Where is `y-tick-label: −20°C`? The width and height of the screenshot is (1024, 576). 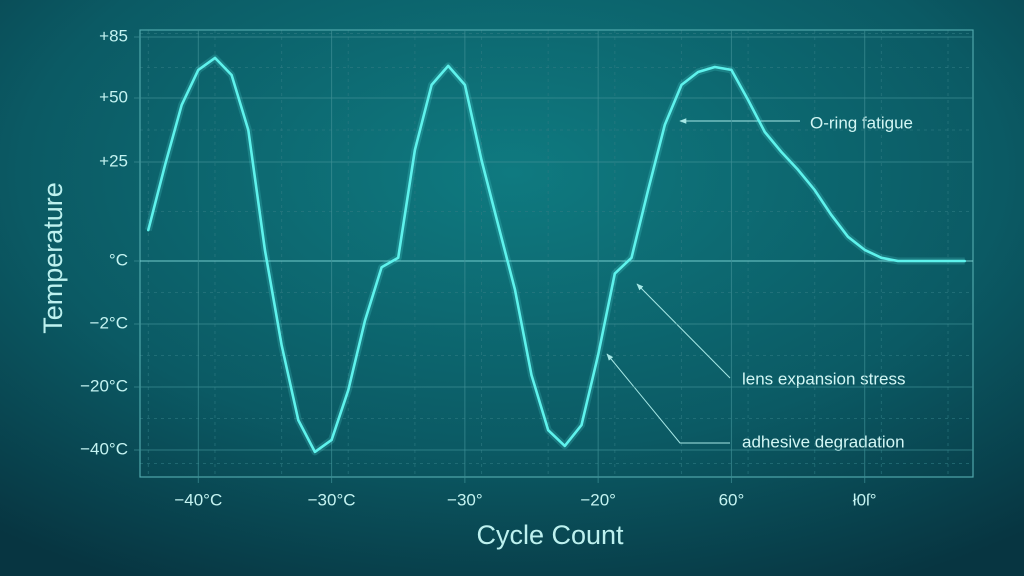
y-tick-label: −20°C is located at coordinates (104, 385).